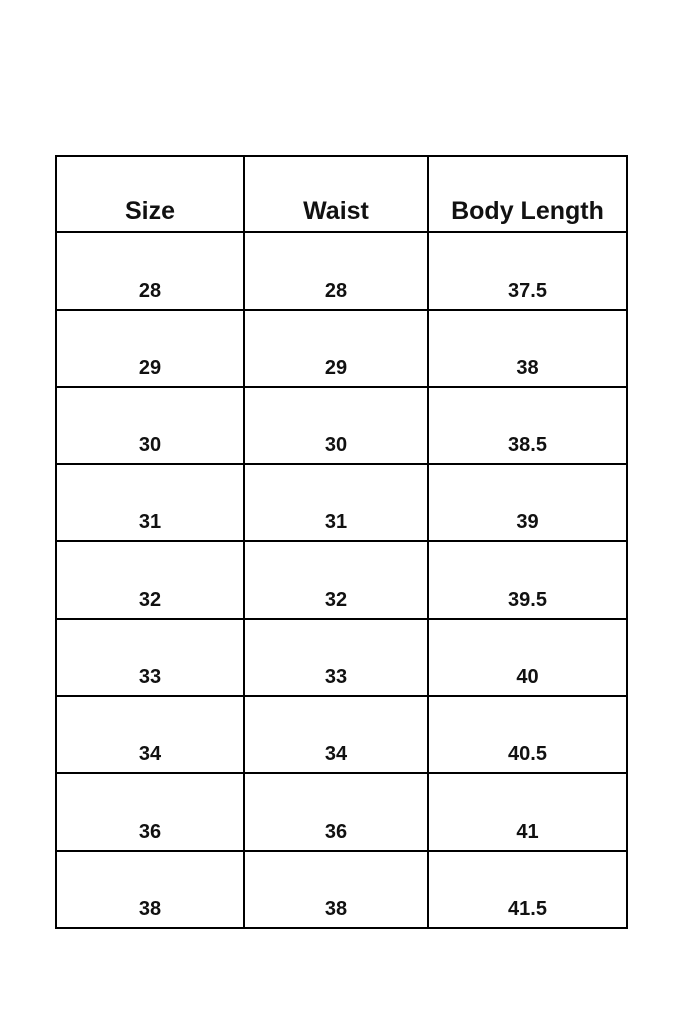 The image size is (683, 1024). What do you see at coordinates (527, 194) in the screenshot?
I see `header-body-length: Body Length` at bounding box center [527, 194].